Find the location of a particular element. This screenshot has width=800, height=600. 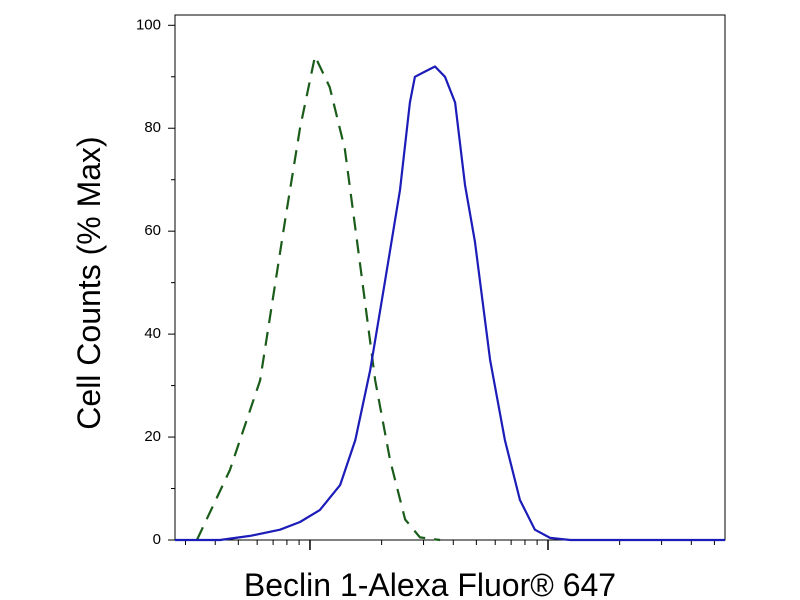

y-axis-label: Cell Counts (% Max) is located at coordinates (89, 282).